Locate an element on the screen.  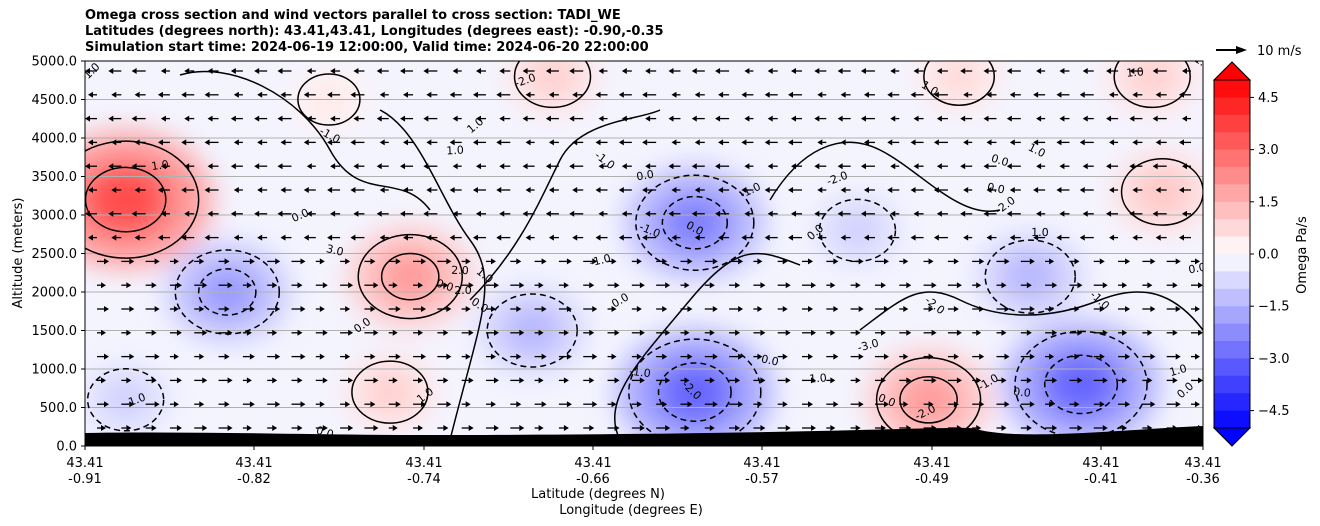
x-tick-label-lat: 43.41 is located at coordinates (423, 463).